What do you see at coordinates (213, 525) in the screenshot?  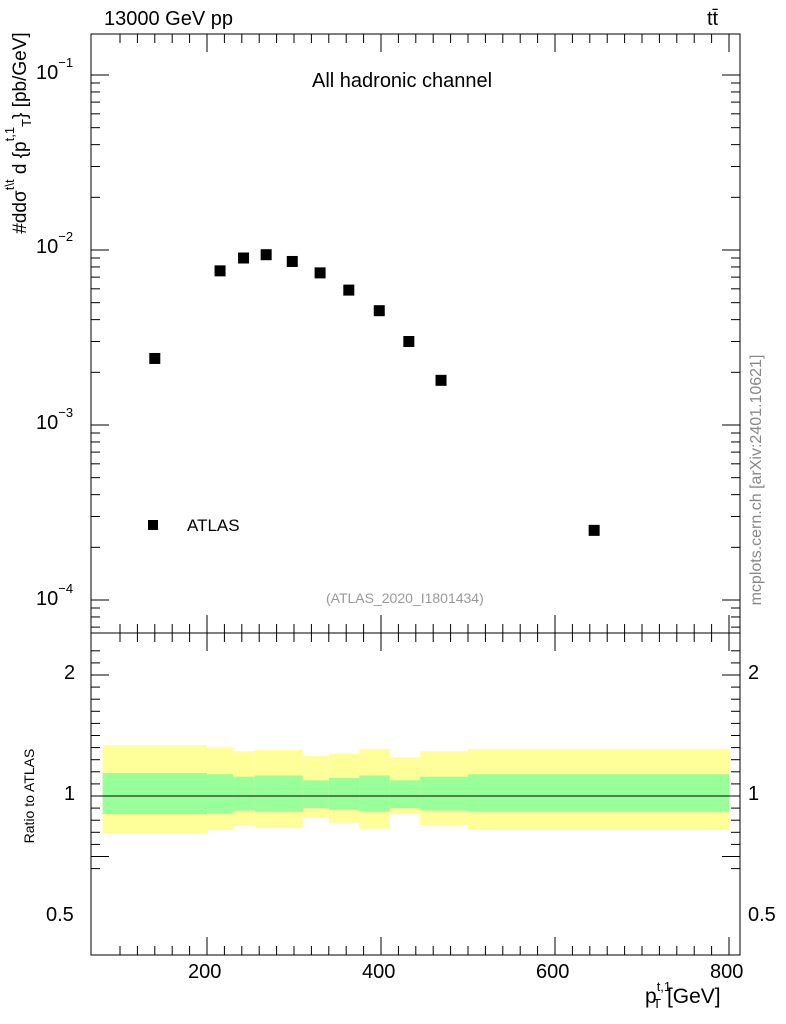 I see `legend-label-atlas: ATLAS` at bounding box center [213, 525].